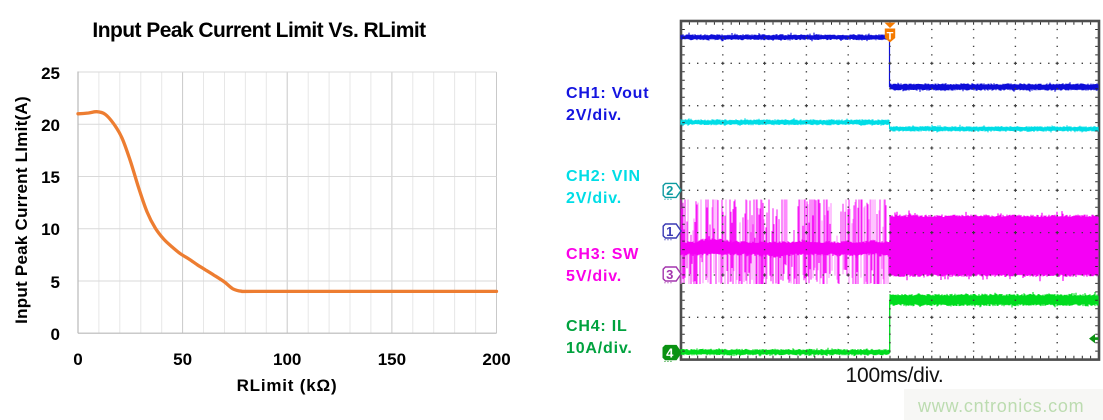 The image size is (1103, 420). I want to click on svg-text: 1, so click(669, 231).